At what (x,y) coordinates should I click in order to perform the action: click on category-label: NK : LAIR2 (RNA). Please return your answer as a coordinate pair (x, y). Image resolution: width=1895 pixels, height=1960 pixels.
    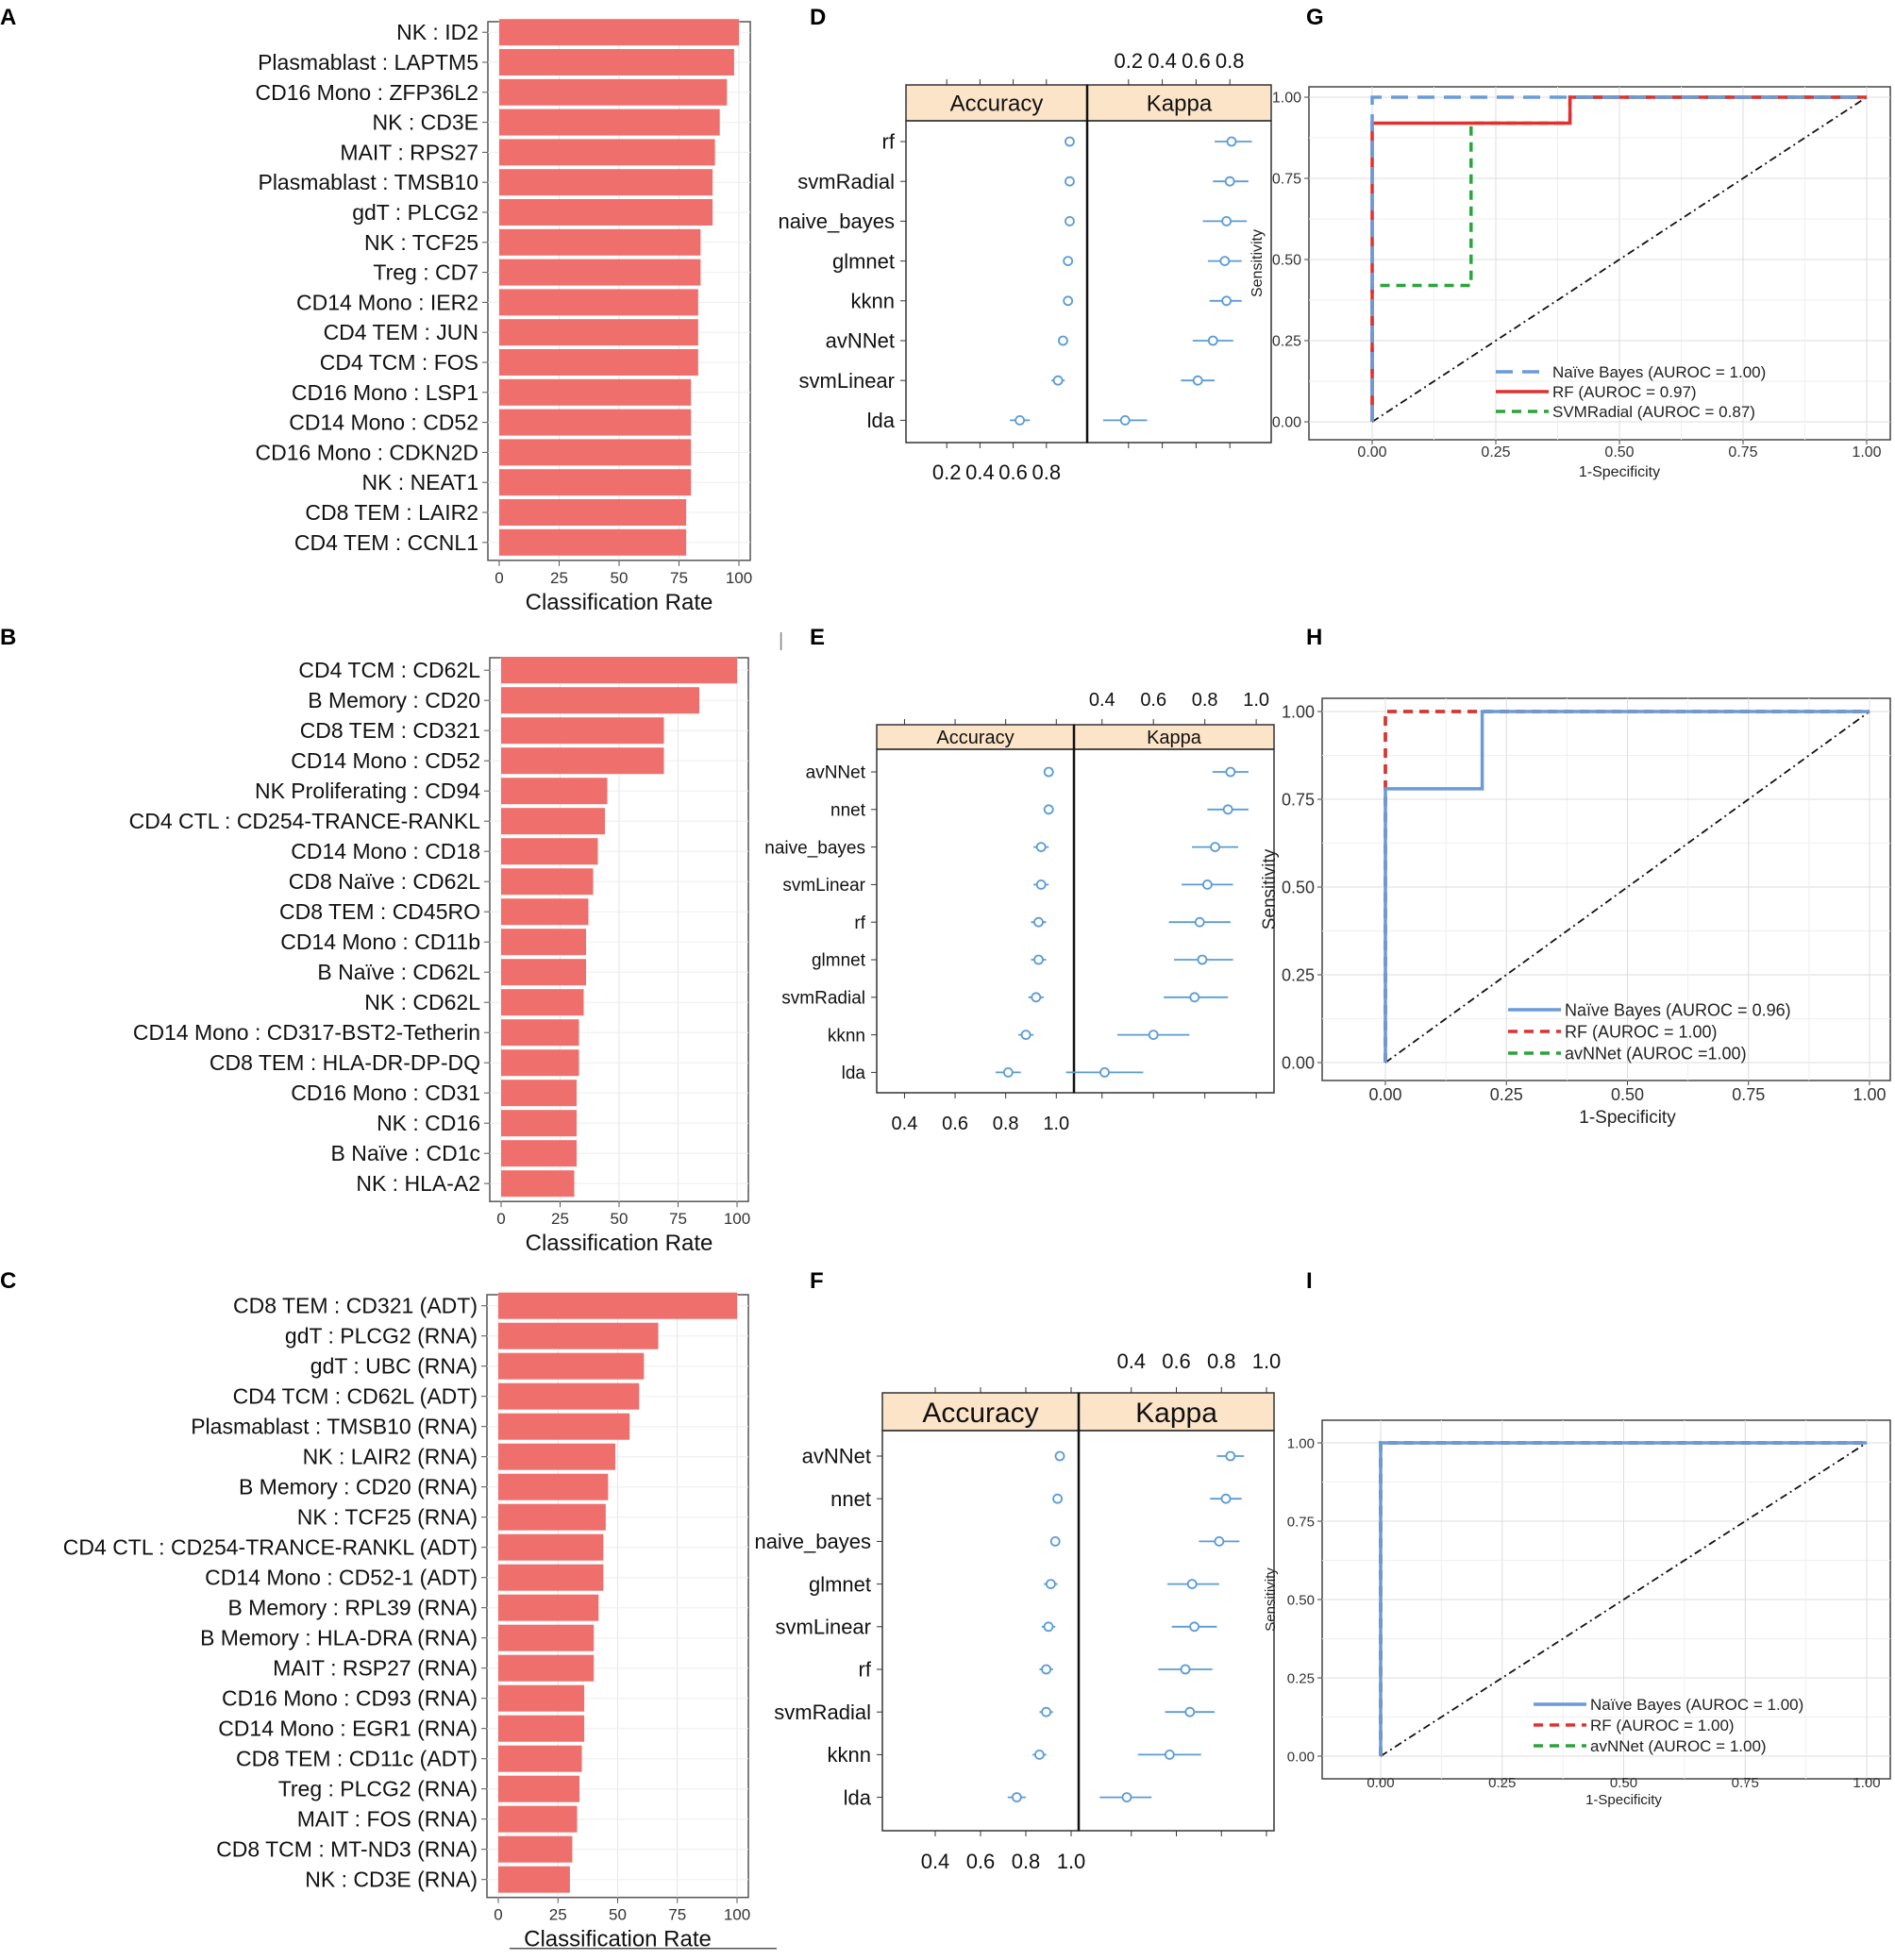
    Looking at the image, I should click on (391, 1457).